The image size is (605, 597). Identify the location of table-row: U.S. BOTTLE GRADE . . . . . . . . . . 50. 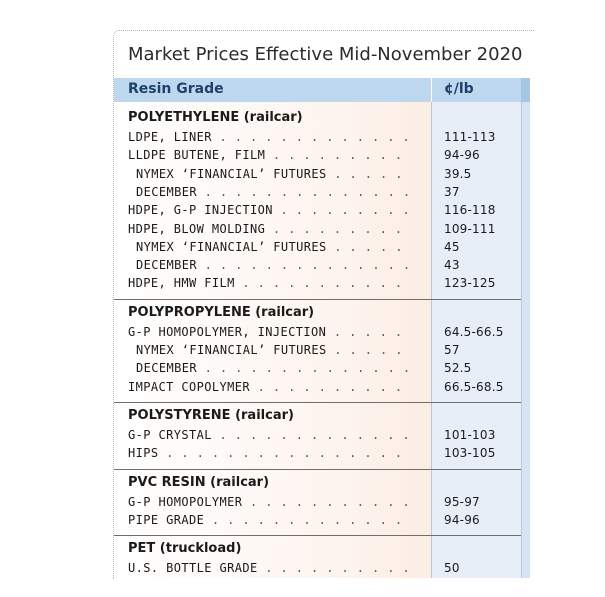
(317, 569).